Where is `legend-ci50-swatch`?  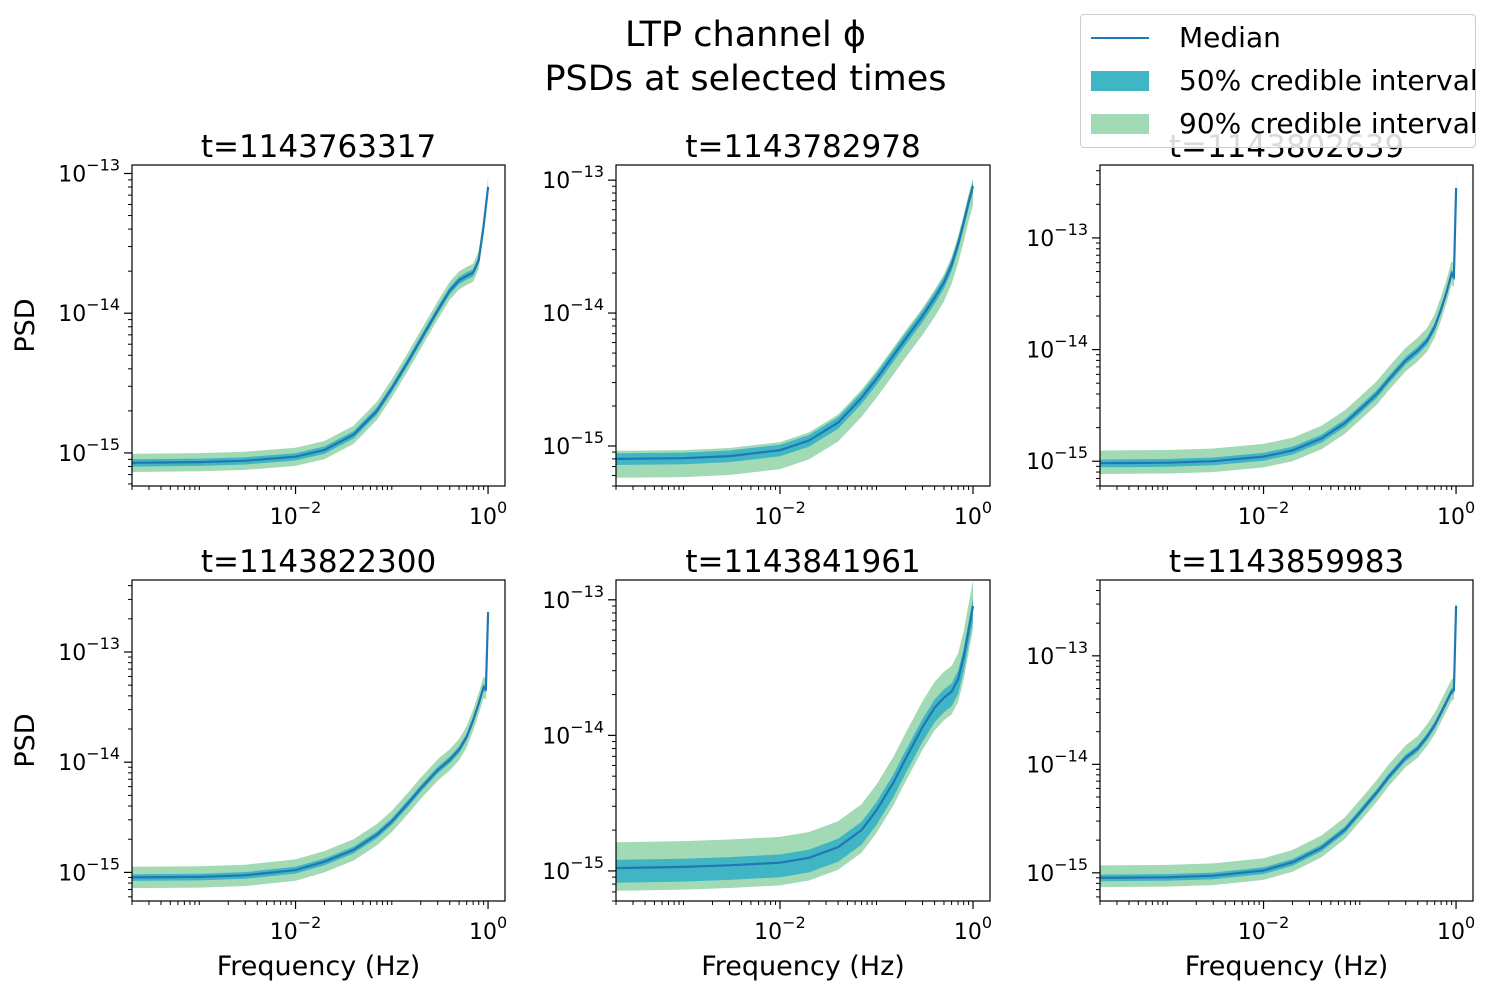
legend-ci50-swatch is located at coordinates (1120, 81).